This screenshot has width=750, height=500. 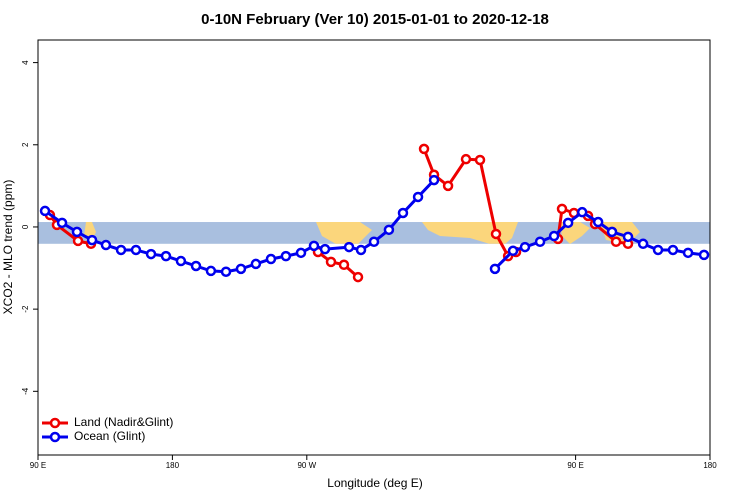 I want to click on legend-label: Ocean (Glint), so click(x=109, y=436).